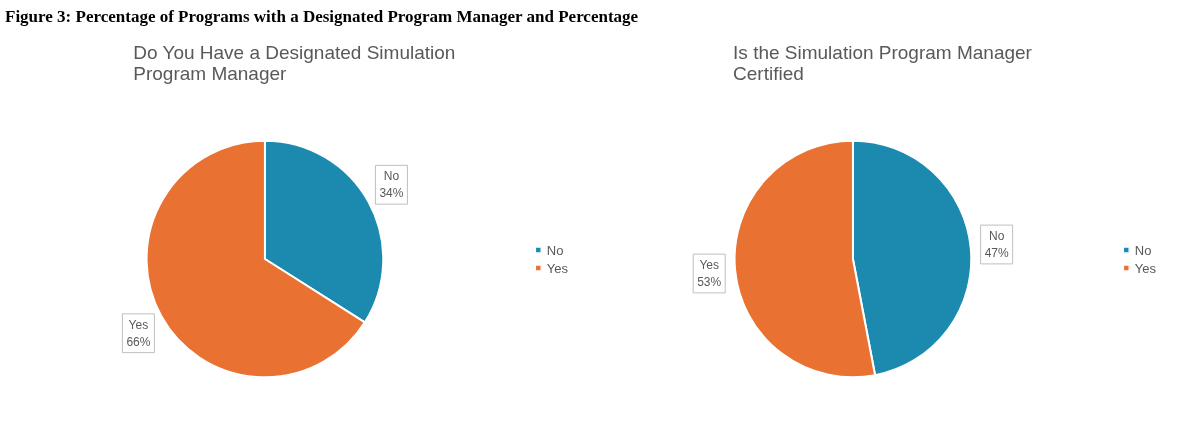  Describe the element at coordinates (294, 62) in the screenshot. I see `chart-title: Do You Have a Designated Simulation Program Manager` at that location.